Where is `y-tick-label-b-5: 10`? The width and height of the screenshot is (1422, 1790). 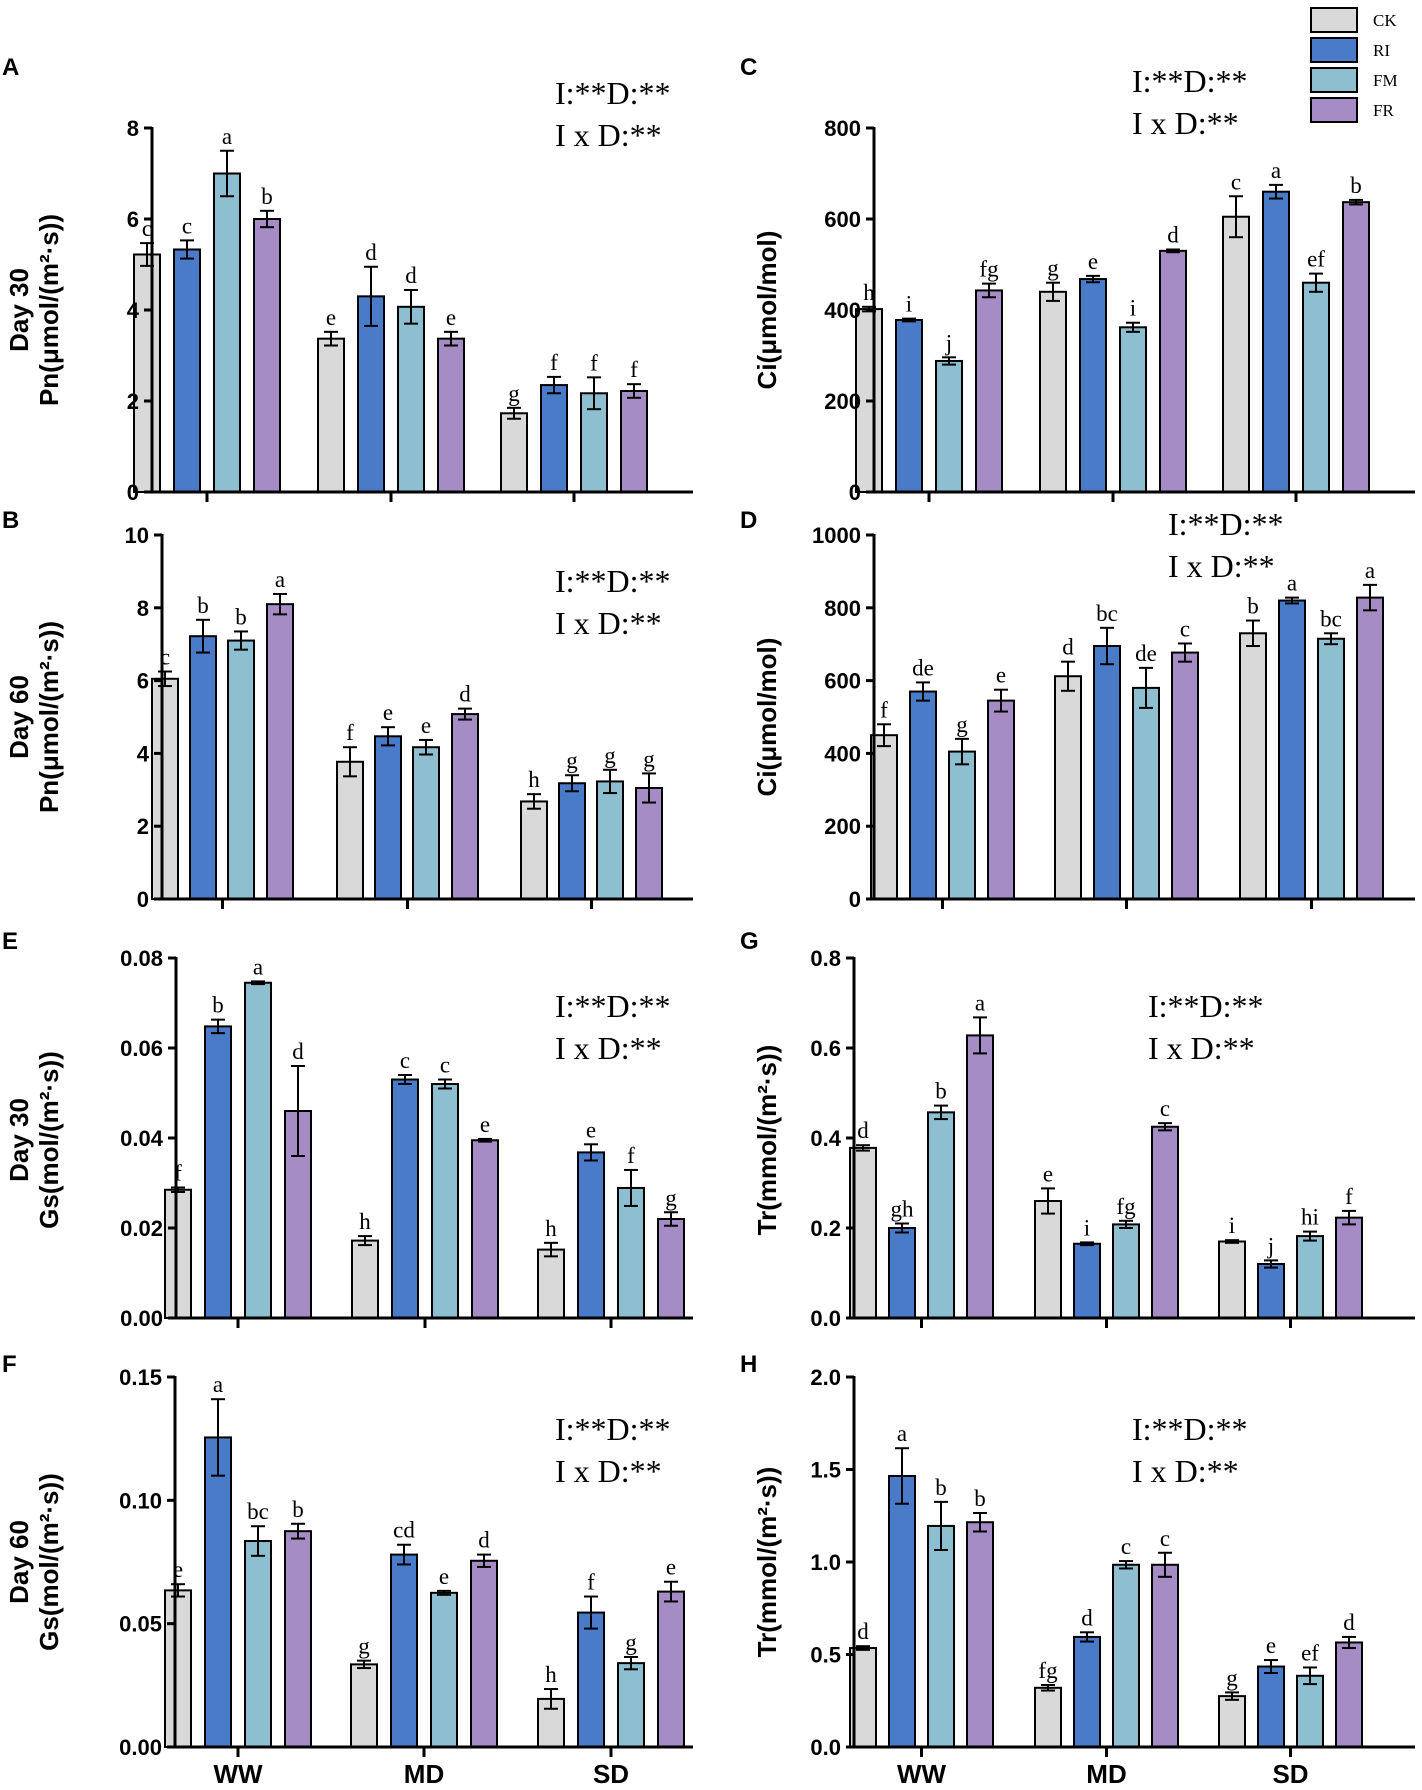
y-tick-label-b-5: 10 is located at coordinates (137, 535).